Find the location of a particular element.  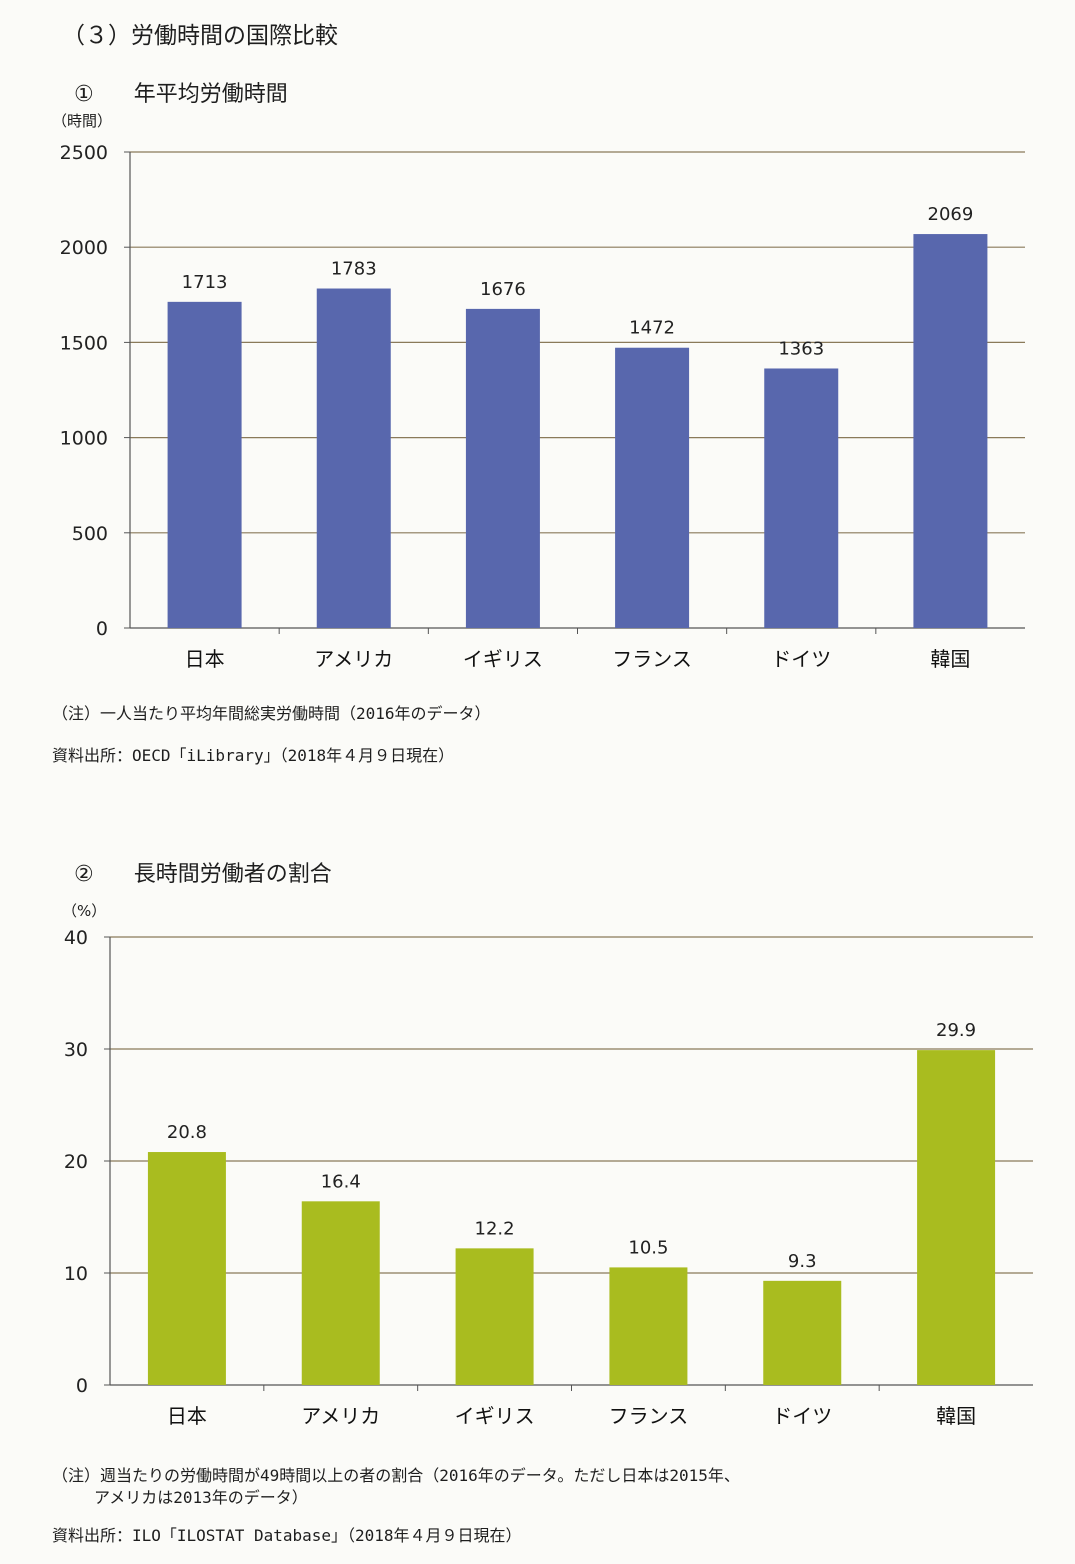

chart1-note: （注）一人当たり平均年間総実労働時間（2016年のデータ） is located at coordinates (271, 713).